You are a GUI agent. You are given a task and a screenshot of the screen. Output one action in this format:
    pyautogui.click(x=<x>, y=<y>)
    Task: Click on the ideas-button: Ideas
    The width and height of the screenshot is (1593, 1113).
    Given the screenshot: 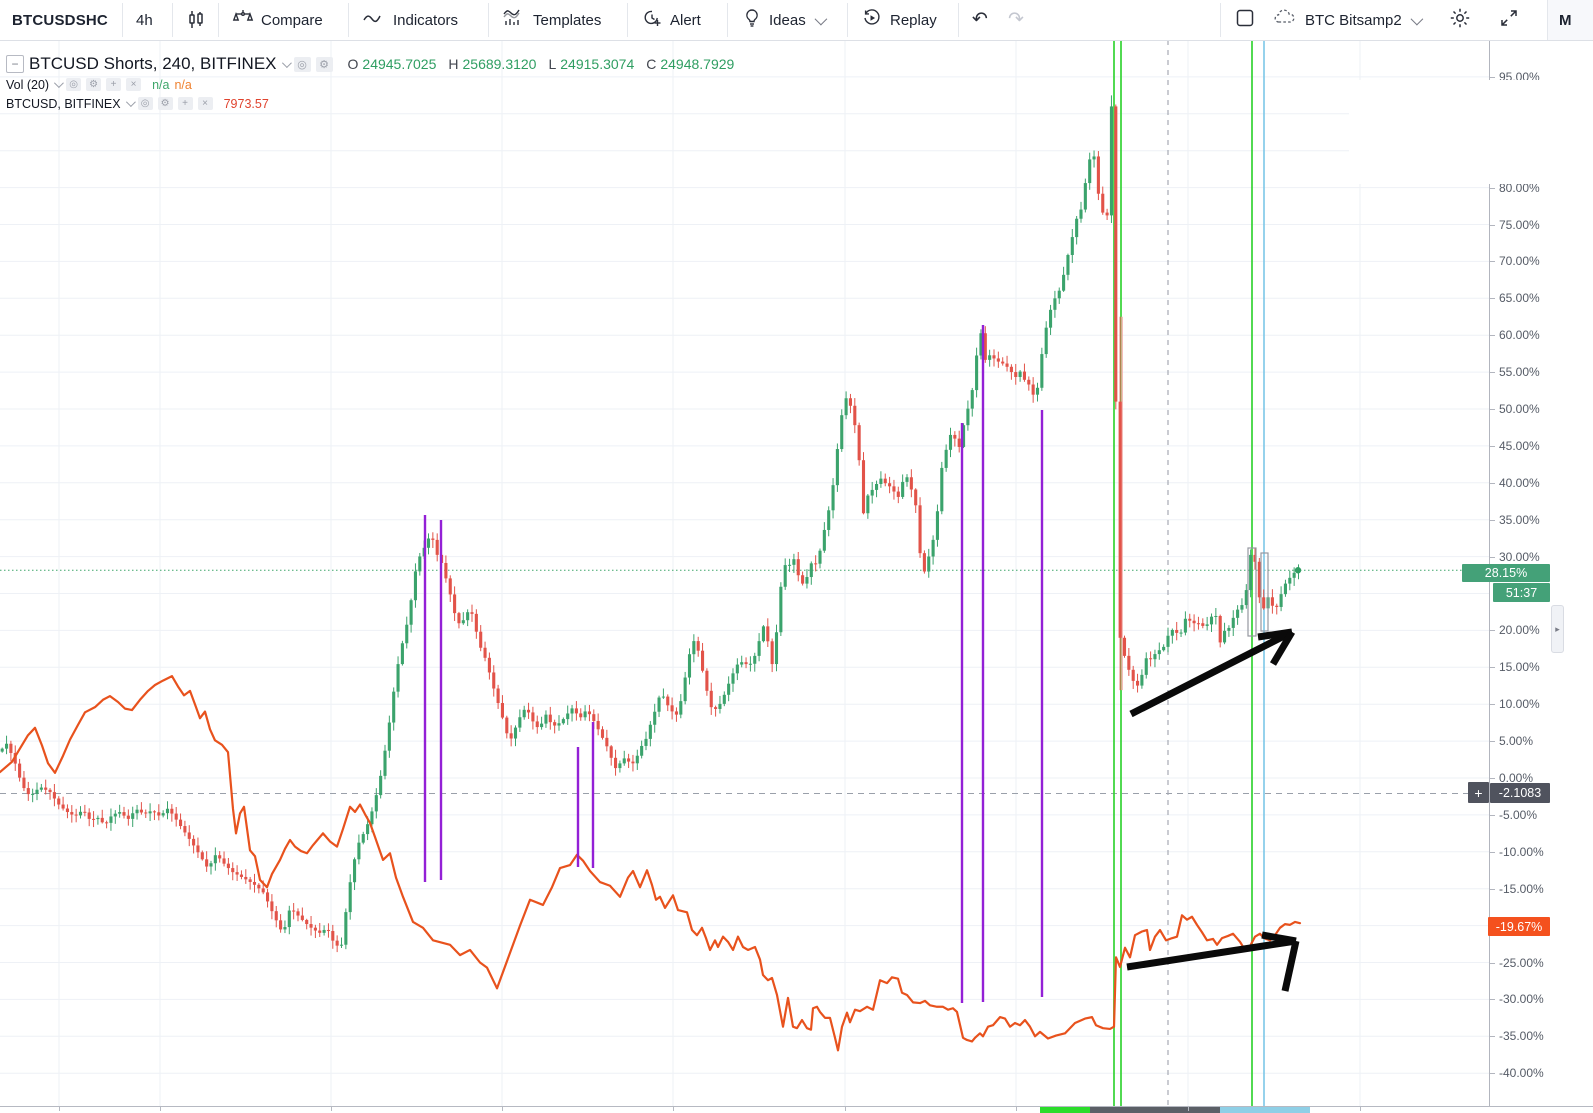 What is the action you would take?
    pyautogui.click(x=784, y=20)
    